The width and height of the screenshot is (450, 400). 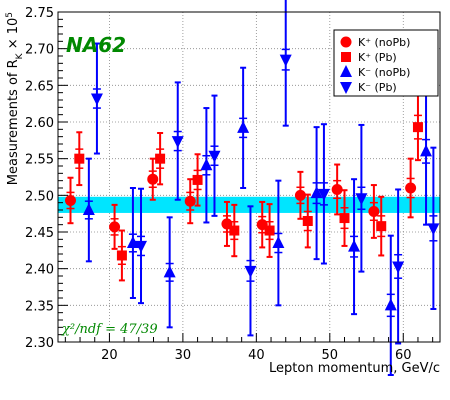 What do you see at coordinates (39, 306) in the screenshot?
I see `y-tick-label: 2.35` at bounding box center [39, 306].